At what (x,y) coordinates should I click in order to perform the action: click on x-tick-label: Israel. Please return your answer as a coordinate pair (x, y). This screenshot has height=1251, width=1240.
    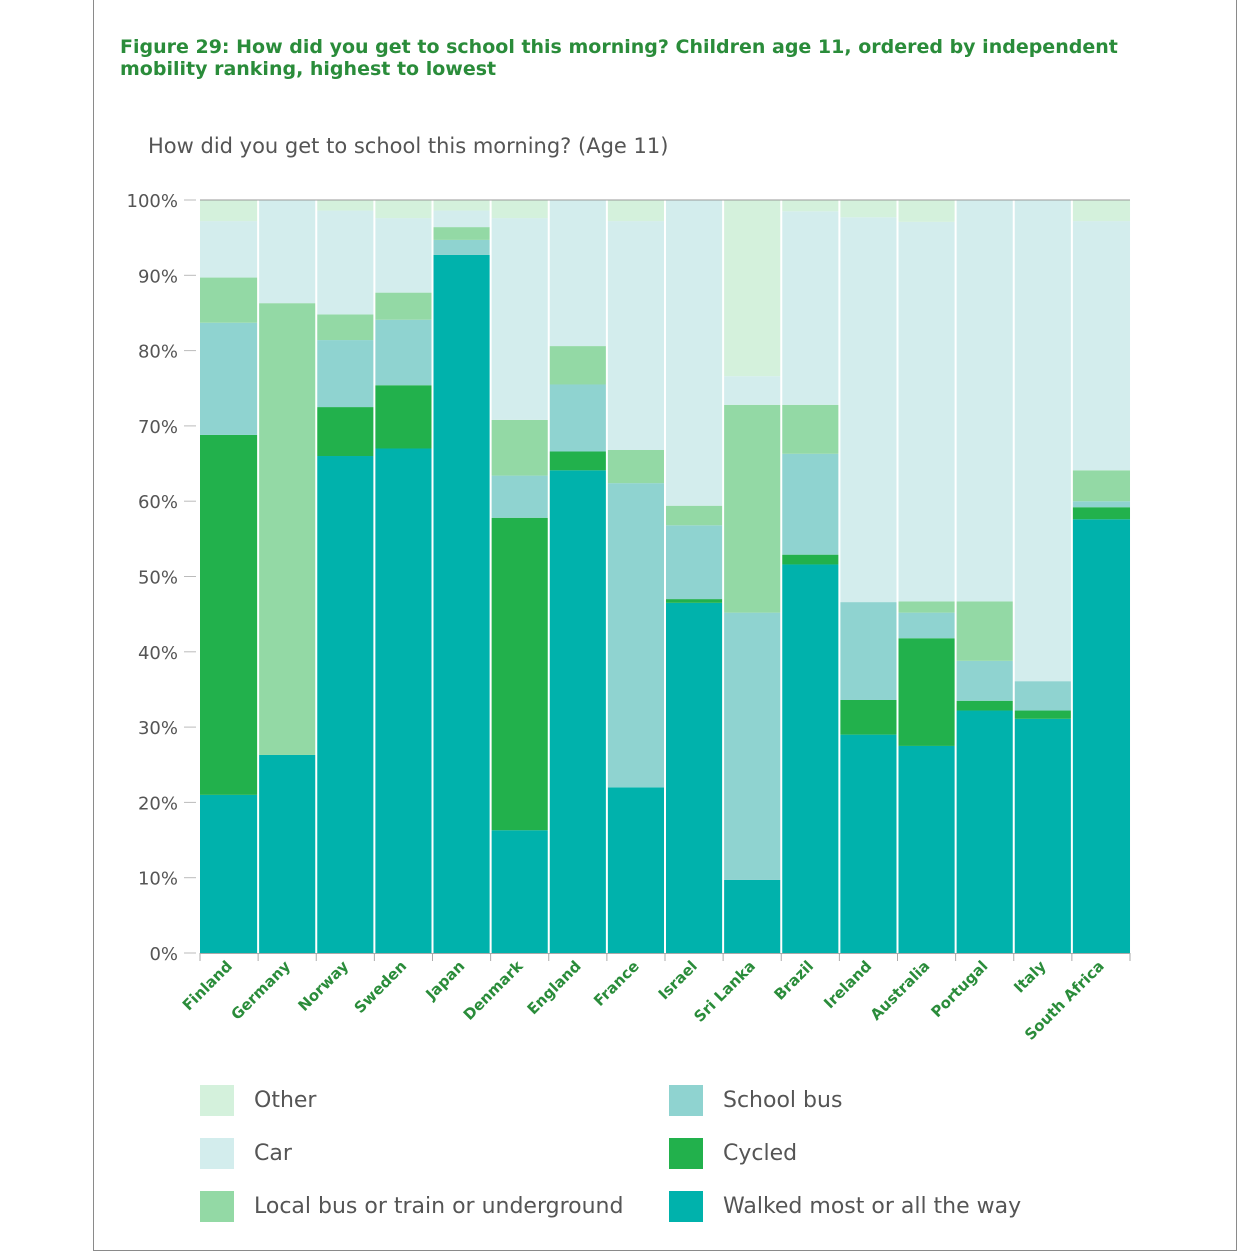
    Looking at the image, I should click on (678, 980).